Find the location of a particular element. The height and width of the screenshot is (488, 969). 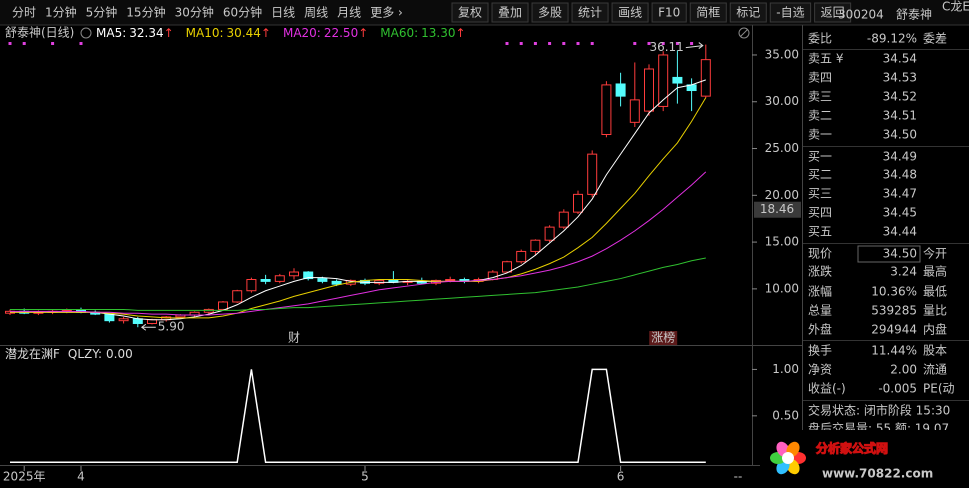

settings-icon is located at coordinates (86, 33).